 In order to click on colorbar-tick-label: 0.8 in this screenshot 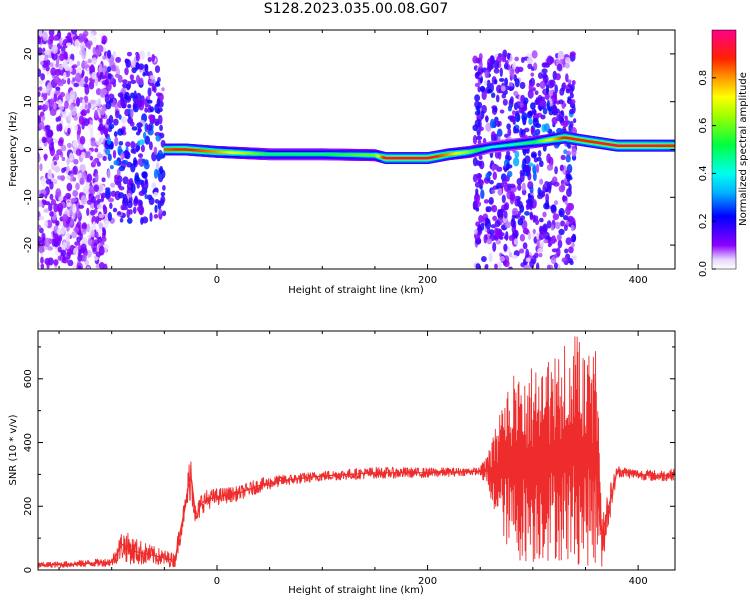, I will do `click(703, 78)`.